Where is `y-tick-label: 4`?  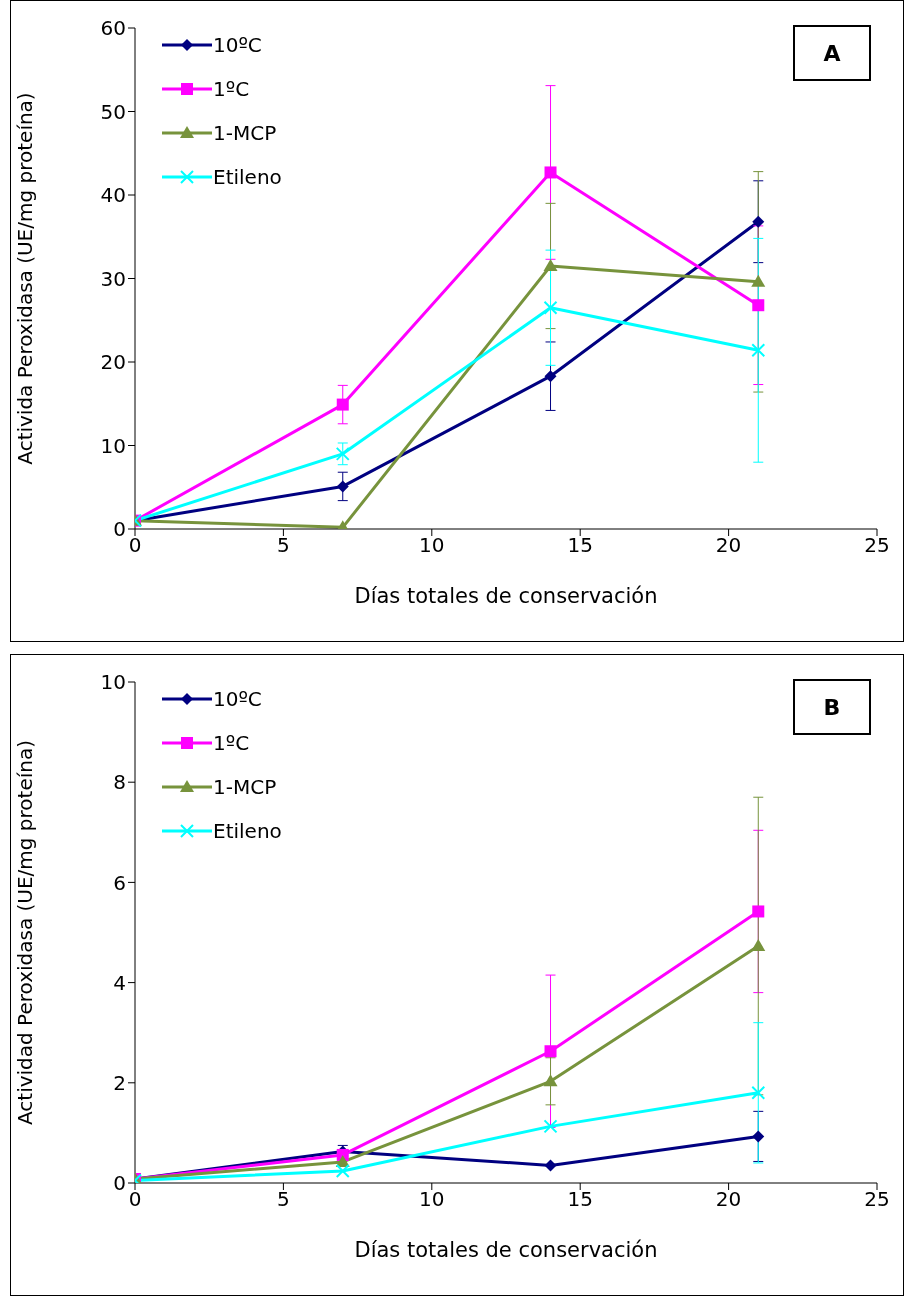 y-tick-label: 4 is located at coordinates (119, 982).